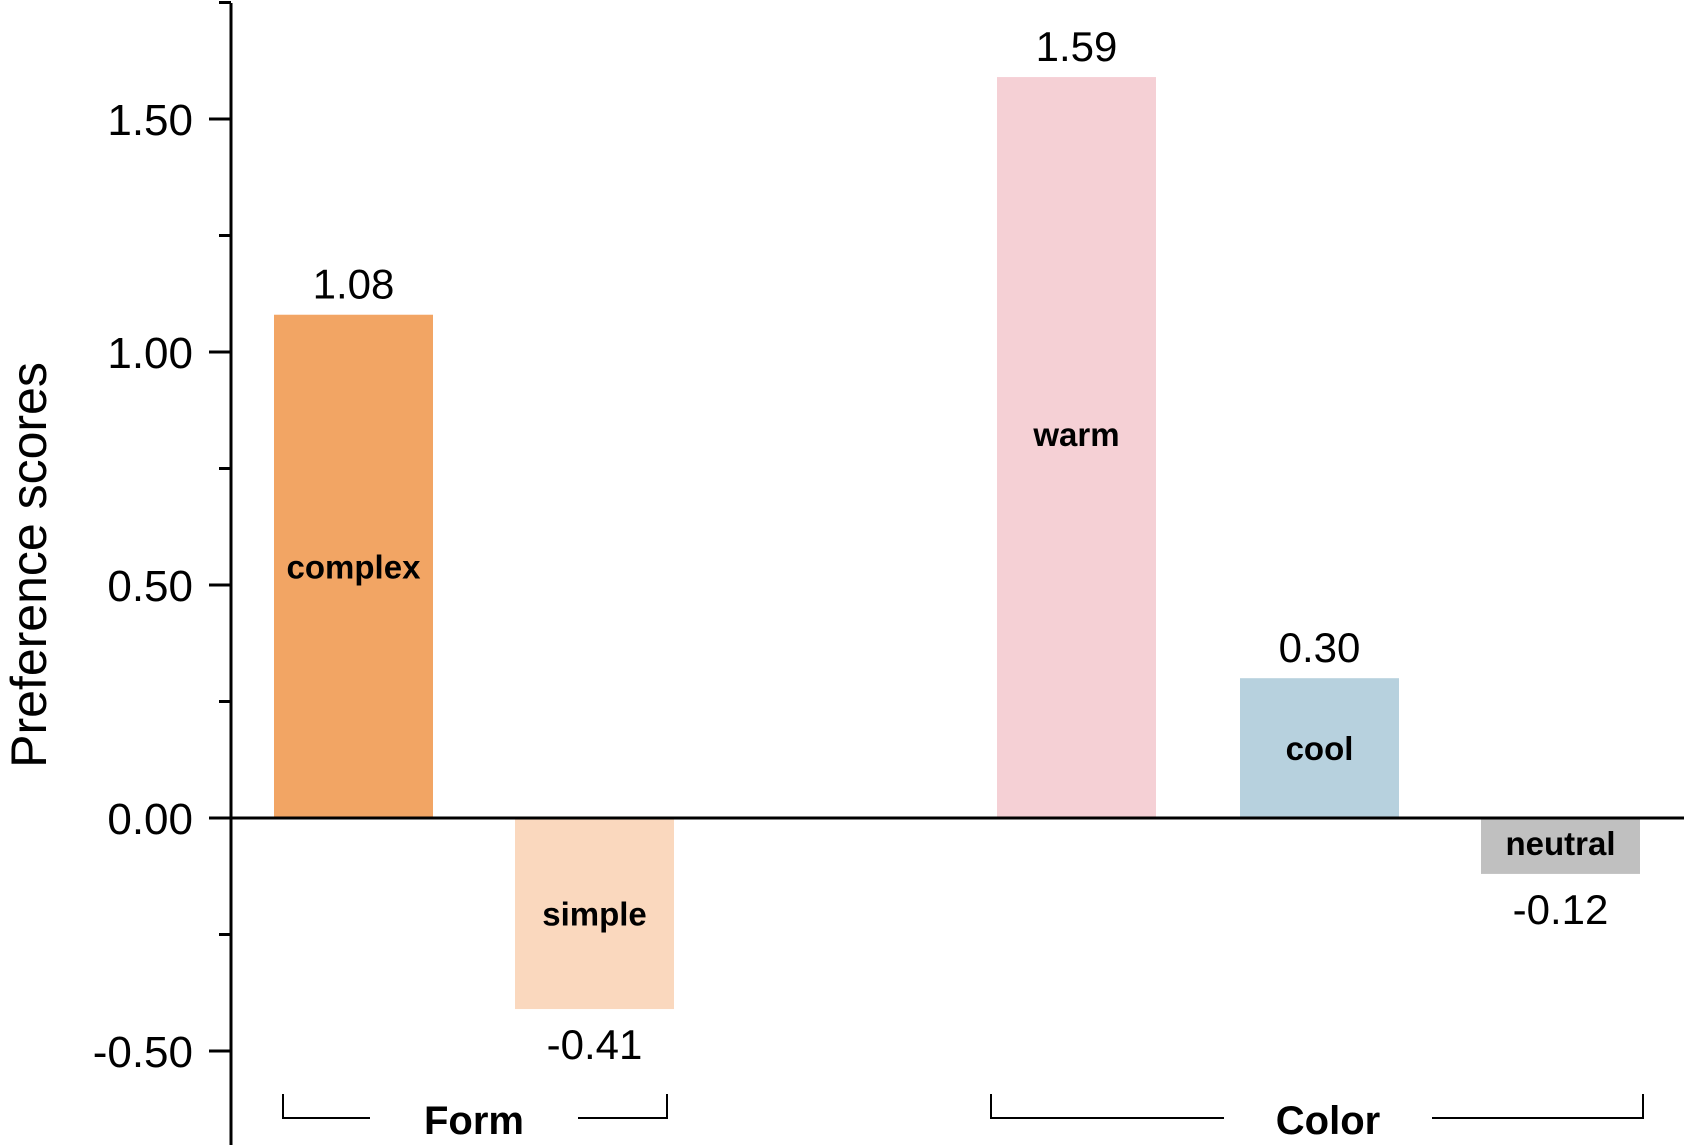 The height and width of the screenshot is (1145, 1684). I want to click on value-label-warm: 1.59, so click(1077, 46).